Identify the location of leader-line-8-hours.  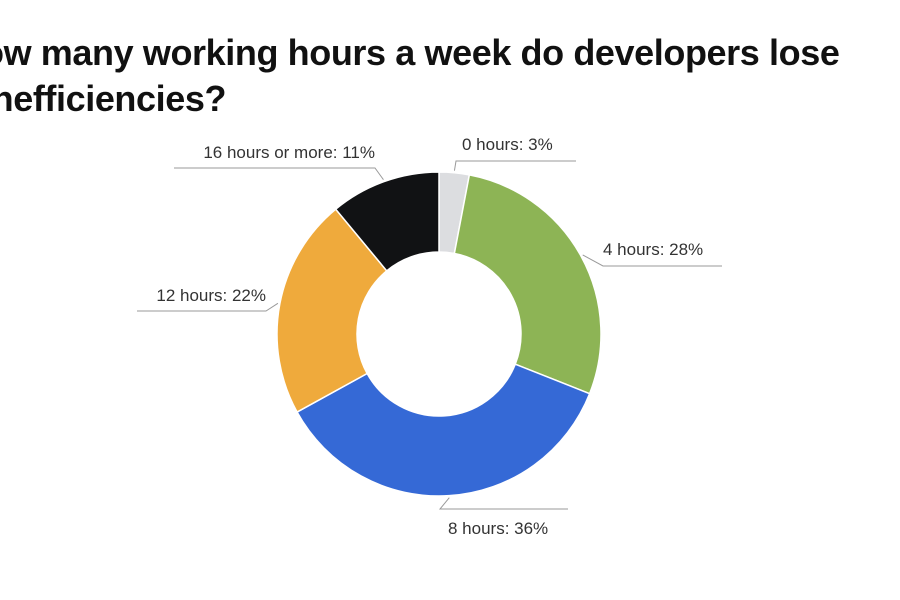
(503, 503).